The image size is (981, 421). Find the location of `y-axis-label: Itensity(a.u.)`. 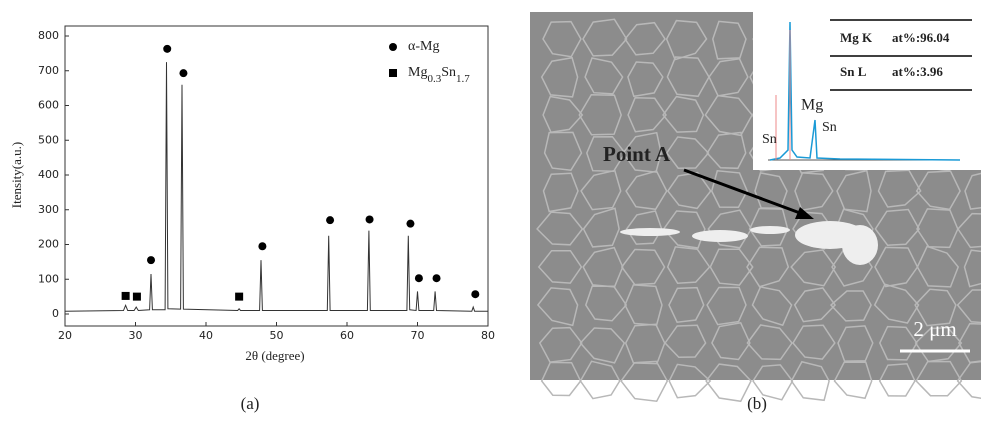

y-axis-label: Itensity(a.u.) is located at coordinates (16, 175).